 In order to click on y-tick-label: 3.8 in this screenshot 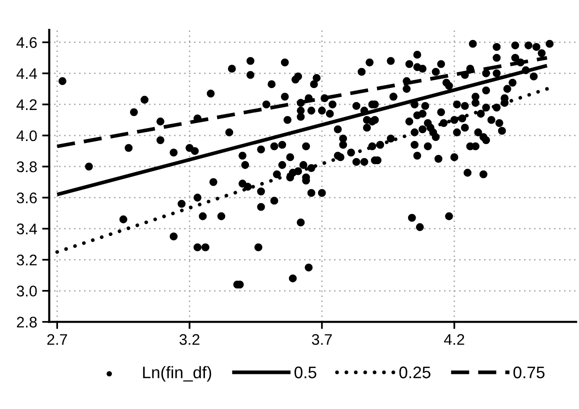, I will do `click(26, 166)`.